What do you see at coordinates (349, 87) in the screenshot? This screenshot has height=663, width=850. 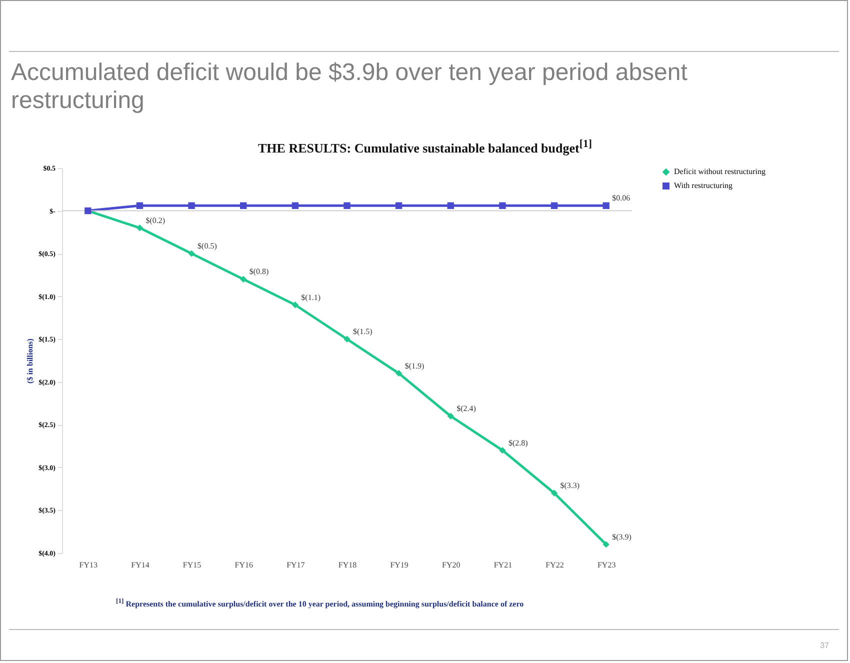 I see `chart-title: Accumulated deficit would be $3.9b over ten year period absent restructuring` at bounding box center [349, 87].